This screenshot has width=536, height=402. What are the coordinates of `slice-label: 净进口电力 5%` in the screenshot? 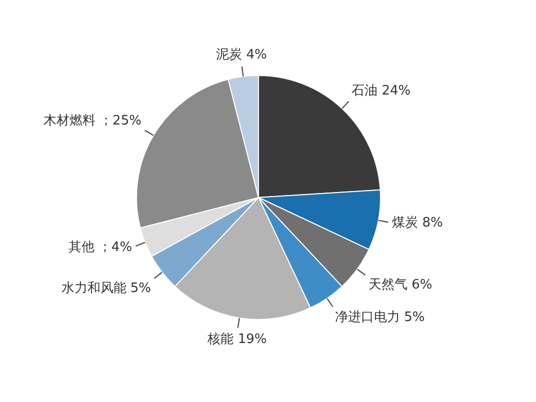 It's located at (379, 317).